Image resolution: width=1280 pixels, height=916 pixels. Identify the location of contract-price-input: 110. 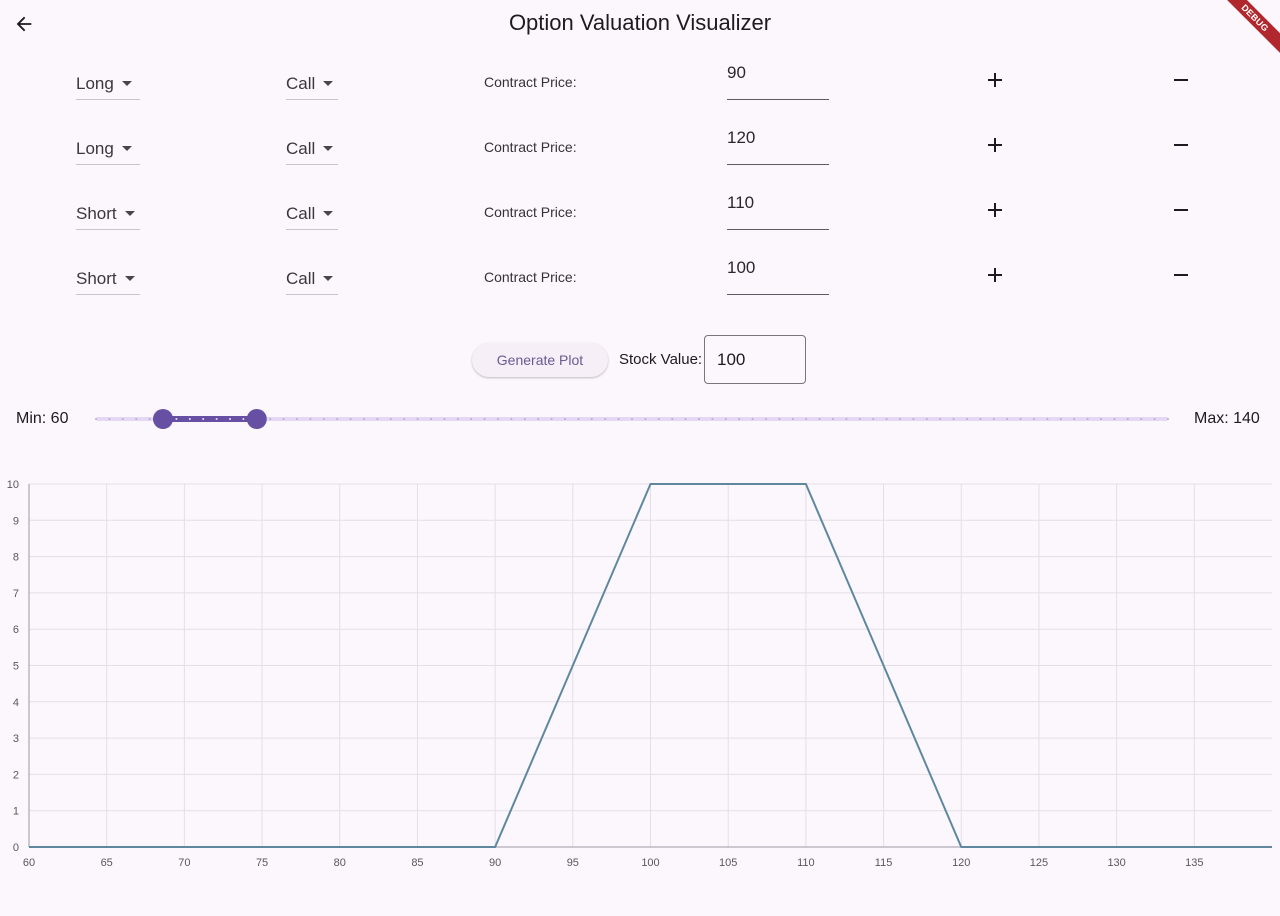
(778, 211).